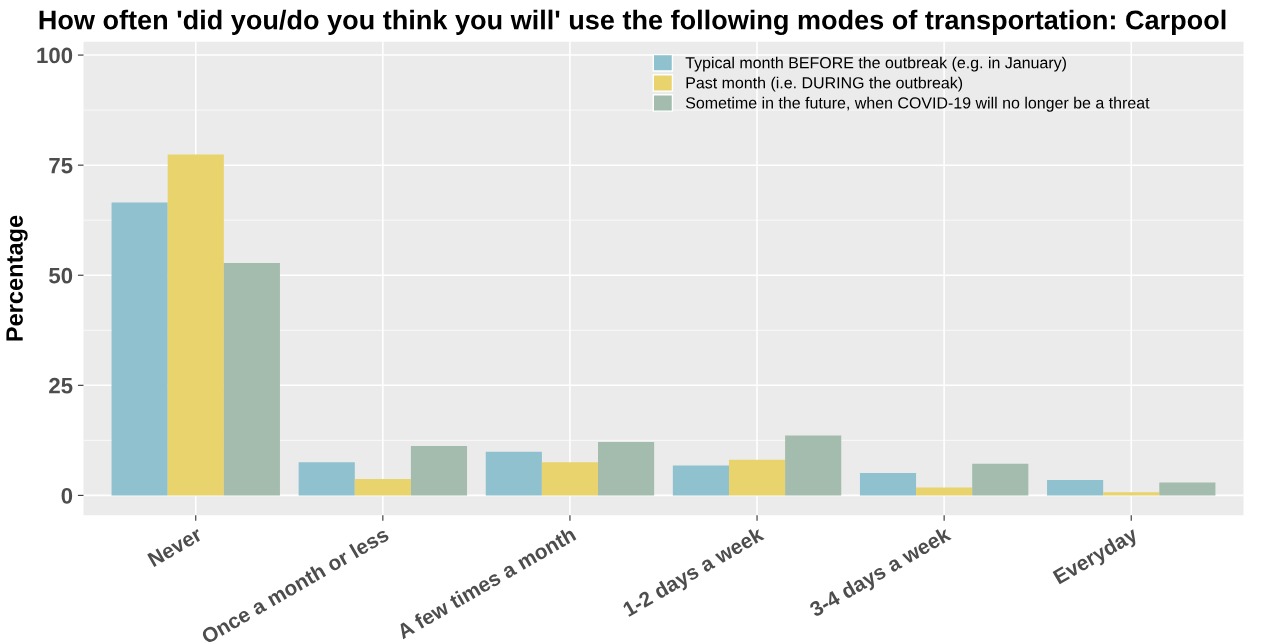 This screenshot has height=644, width=1265. I want to click on y-tick-label: 25, so click(61, 385).